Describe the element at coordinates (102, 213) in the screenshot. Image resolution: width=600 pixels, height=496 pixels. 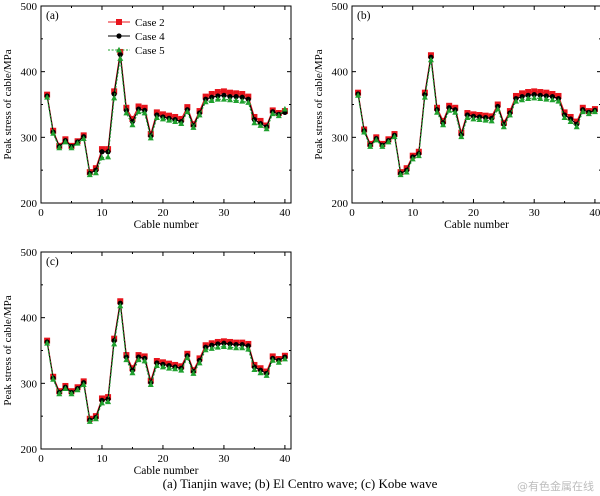
I see `x-tick-label: 10` at that location.